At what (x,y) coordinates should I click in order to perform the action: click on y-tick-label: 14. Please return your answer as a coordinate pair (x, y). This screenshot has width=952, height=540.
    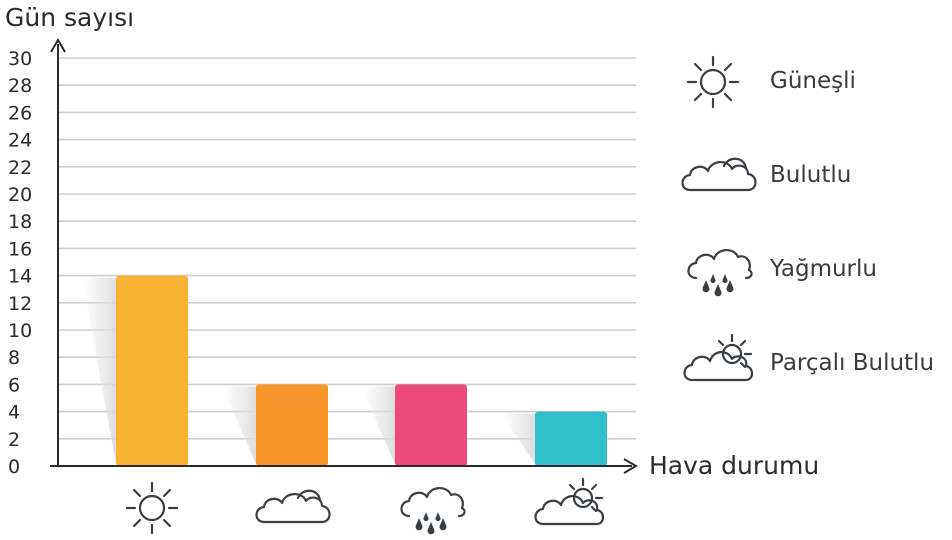
    Looking at the image, I should click on (20, 277).